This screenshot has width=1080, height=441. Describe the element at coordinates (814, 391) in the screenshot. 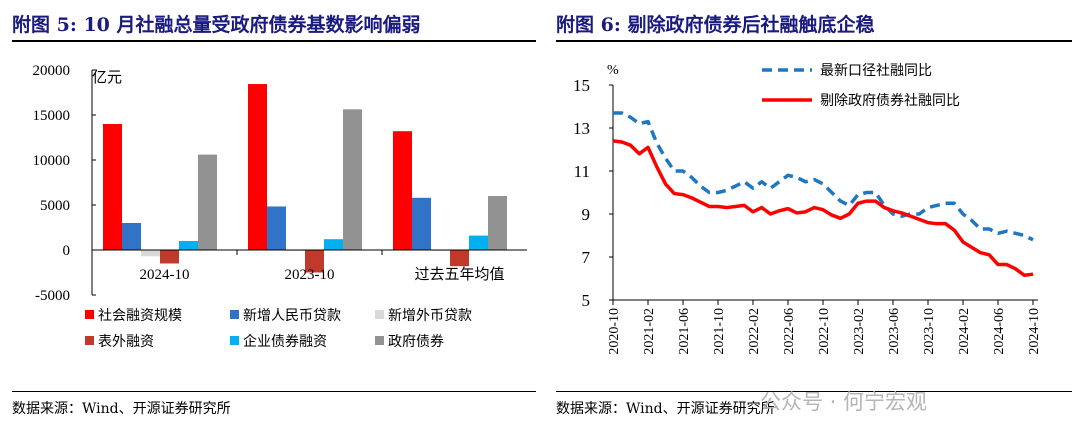

I see `right-footer-rule` at that location.